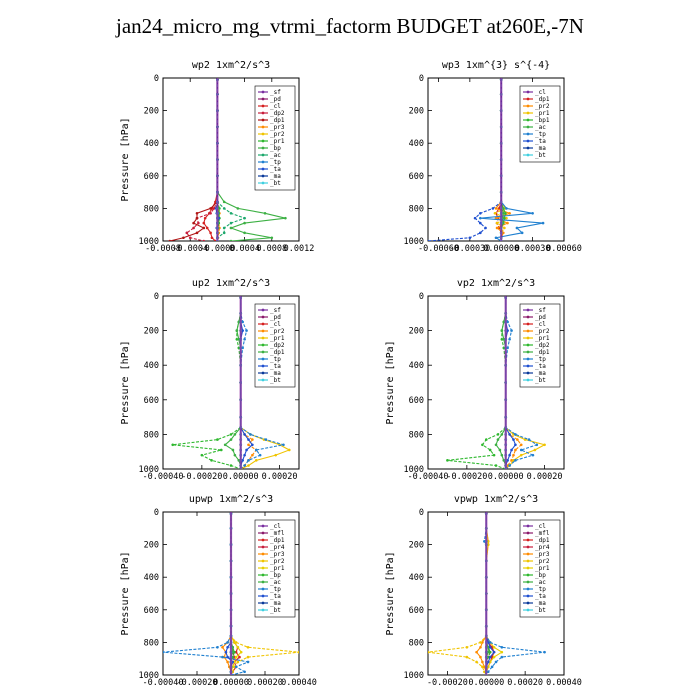 This screenshot has width=700, height=700. I want to click on y-tick-label: 200, so click(416, 546).